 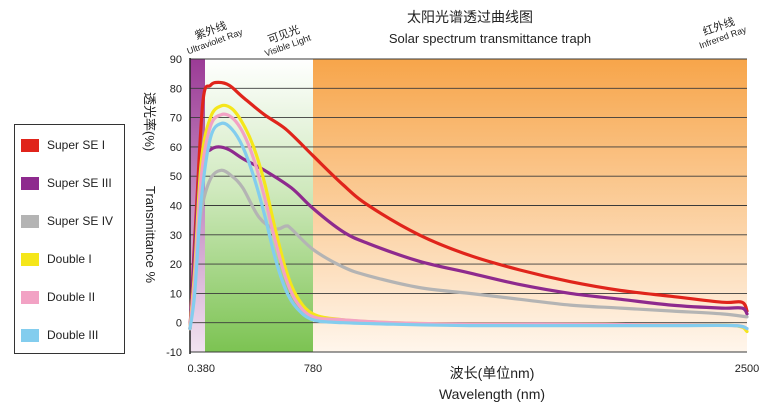 I want to click on x-tick-label: 0.380, so click(x=201, y=369).